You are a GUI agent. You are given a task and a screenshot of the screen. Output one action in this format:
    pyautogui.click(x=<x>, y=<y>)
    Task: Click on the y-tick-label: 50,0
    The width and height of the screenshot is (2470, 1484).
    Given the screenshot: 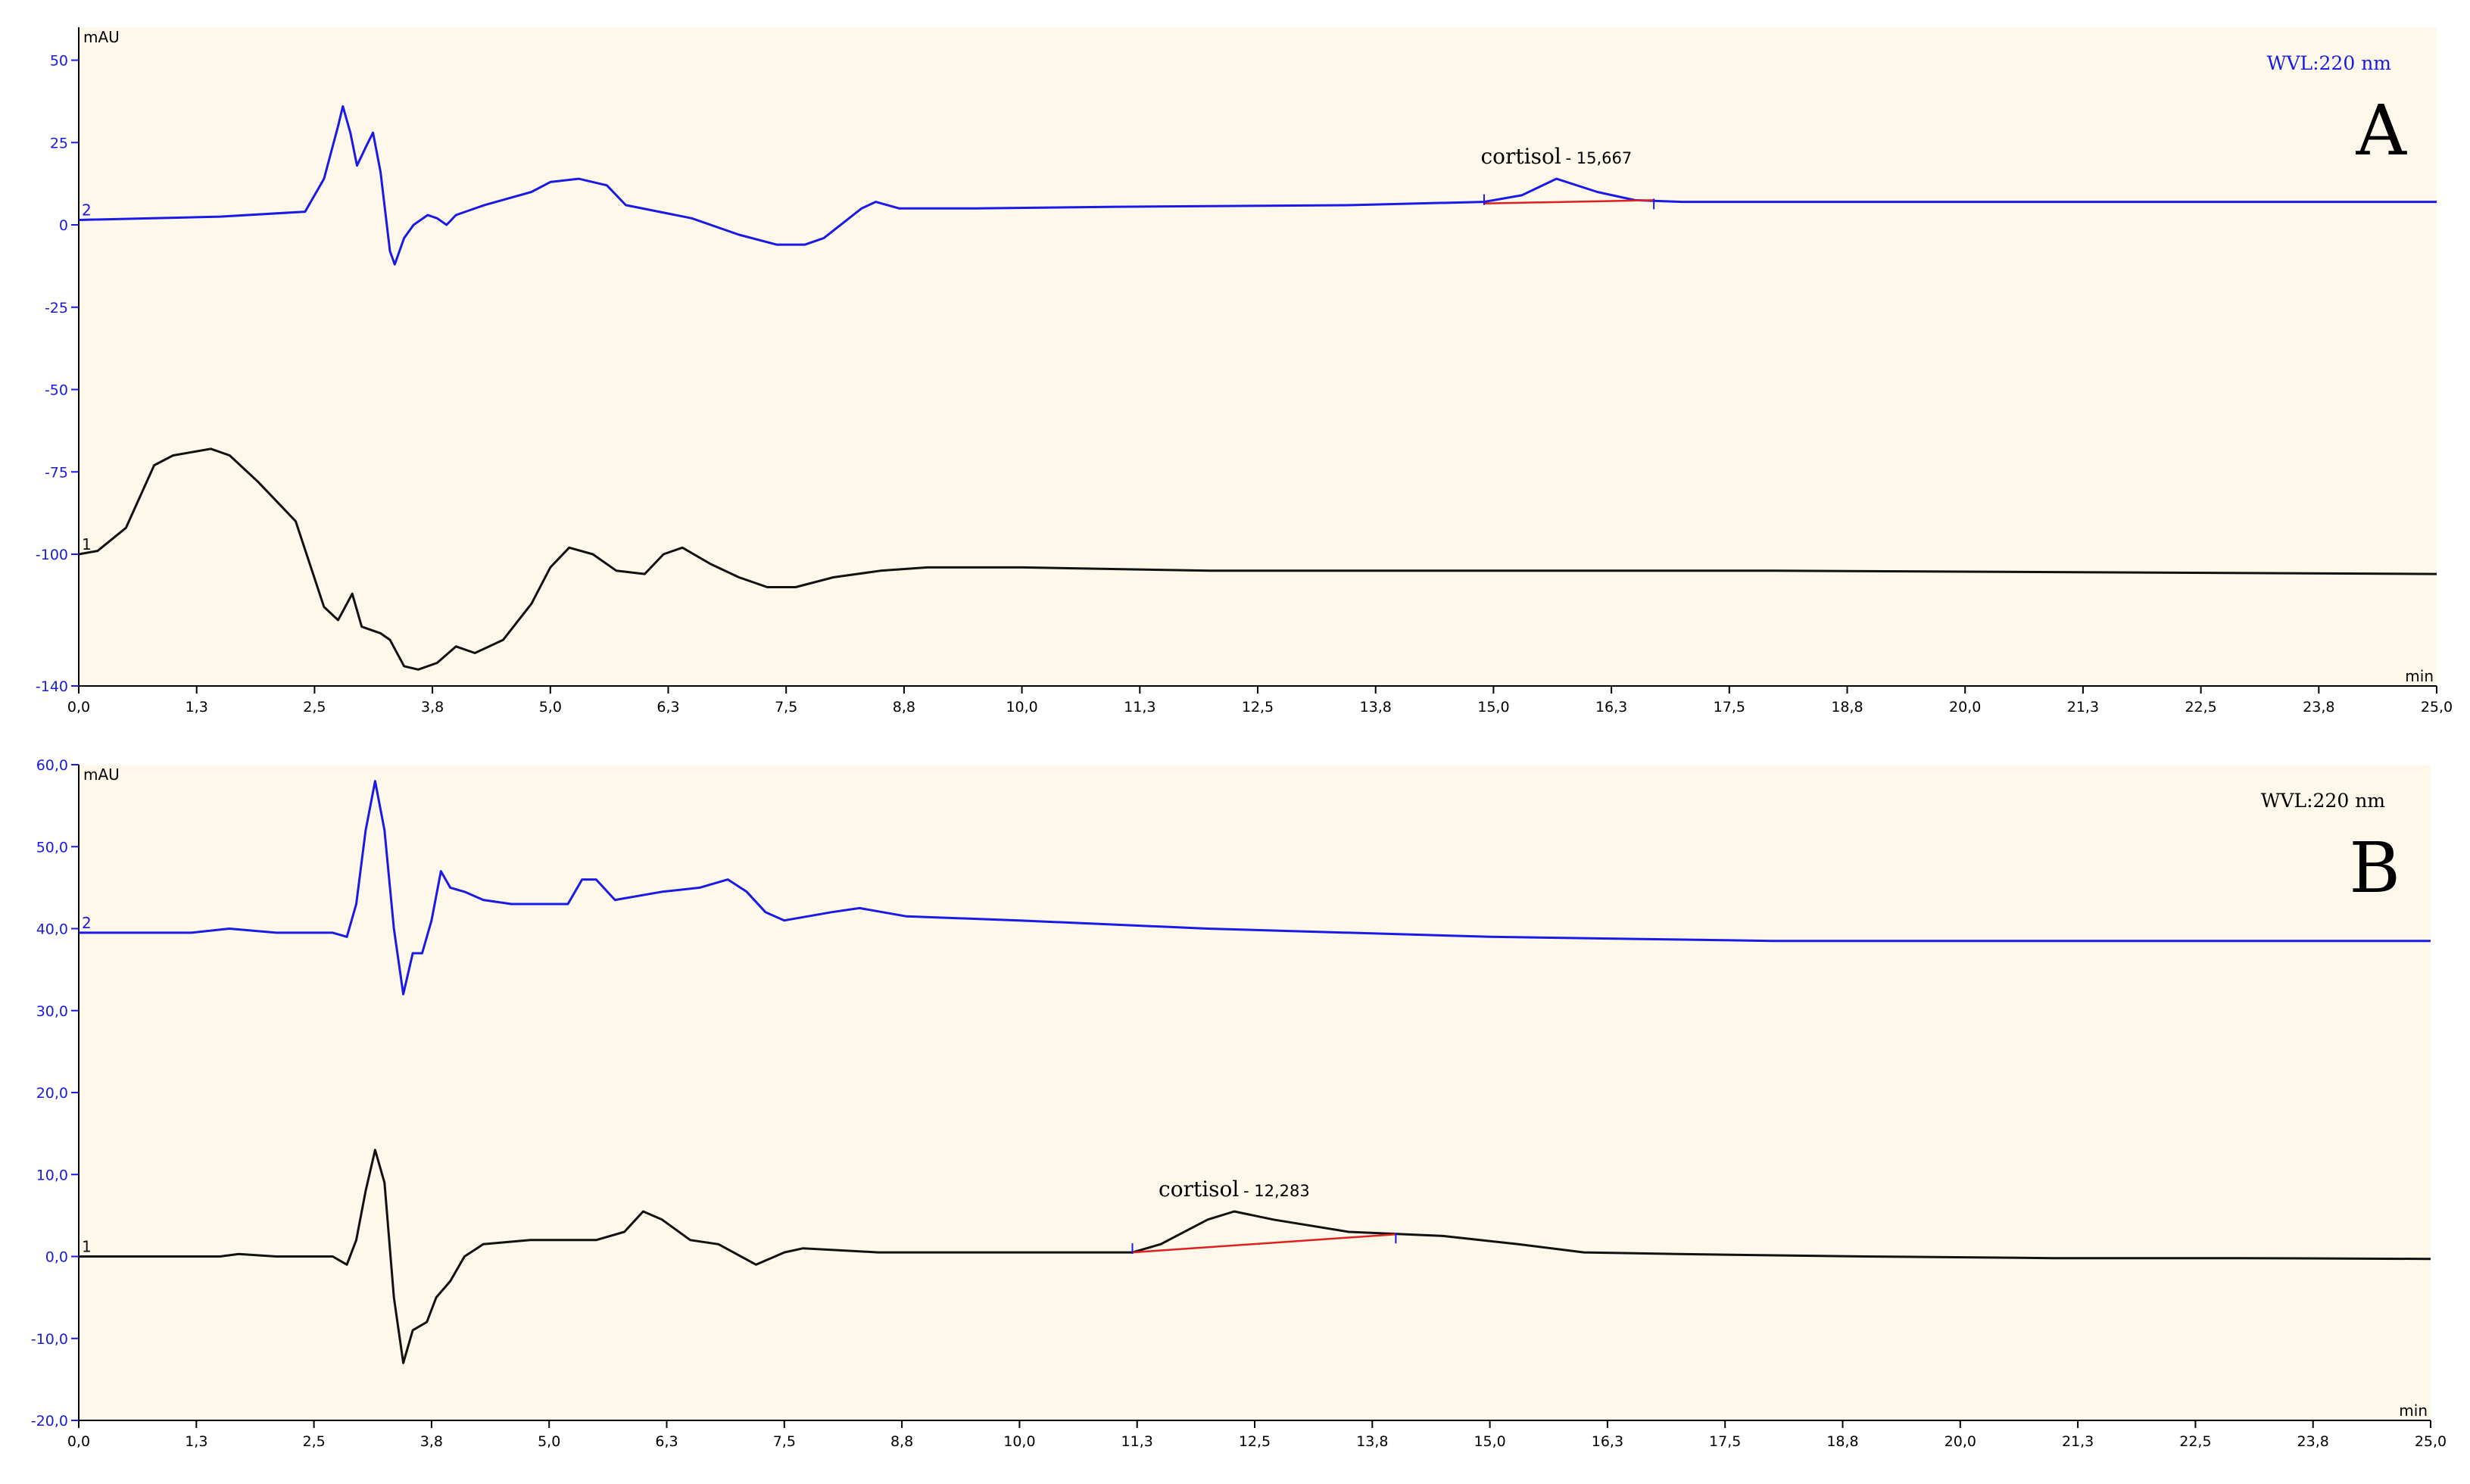 What is the action you would take?
    pyautogui.click(x=52, y=847)
    